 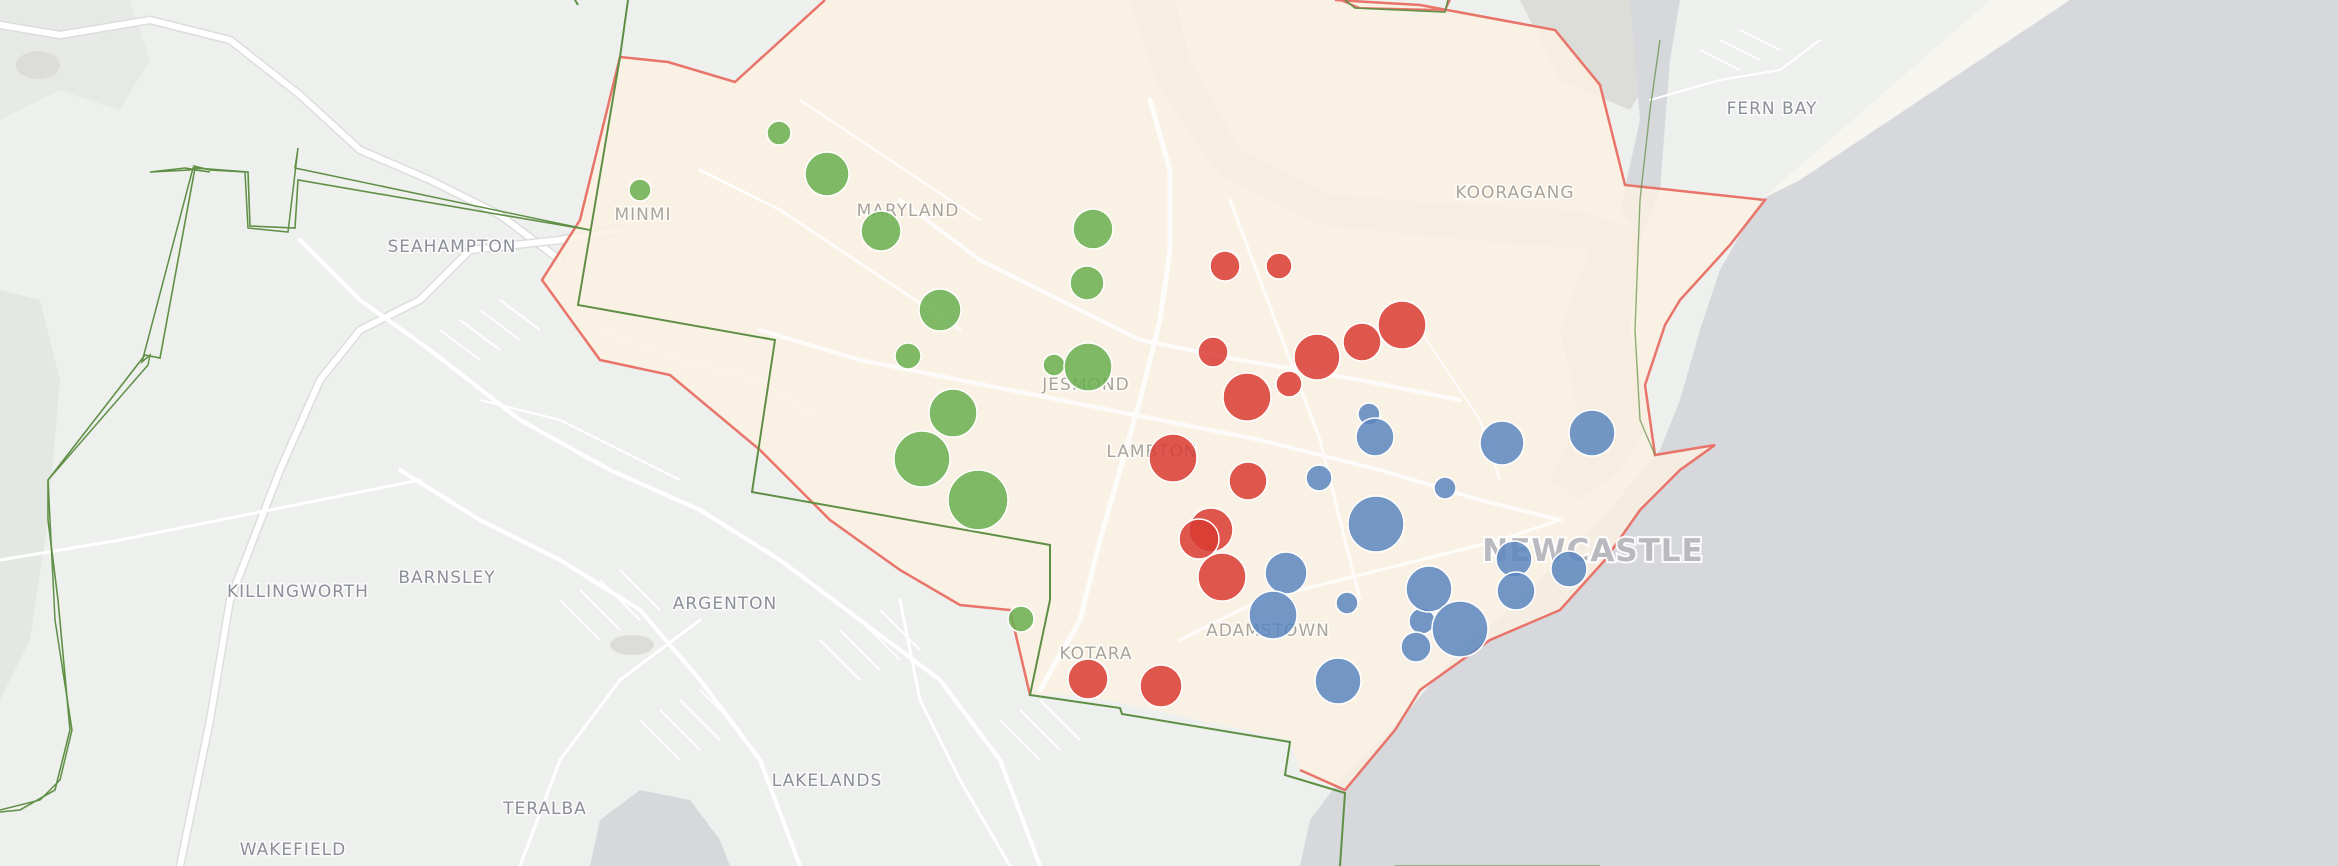 I want to click on lake-macquarie-edge, so click(x=660, y=828).